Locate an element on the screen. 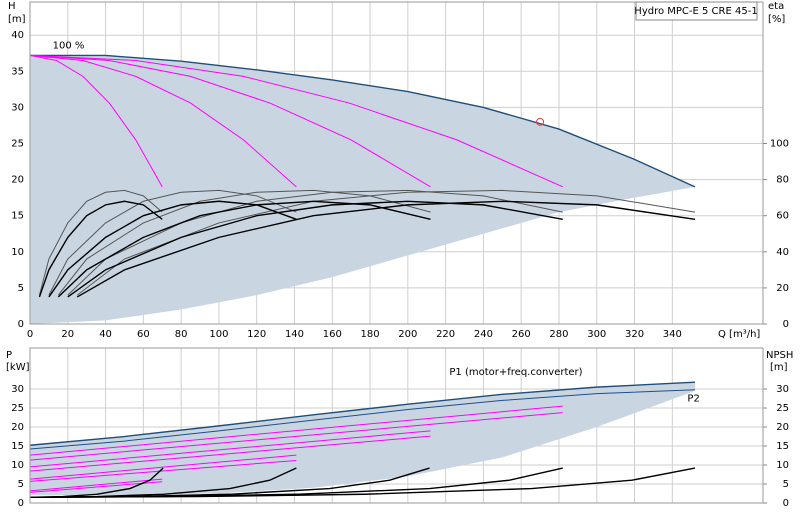 The width and height of the screenshot is (800, 520). x-tick-label: 140 is located at coordinates (294, 334).